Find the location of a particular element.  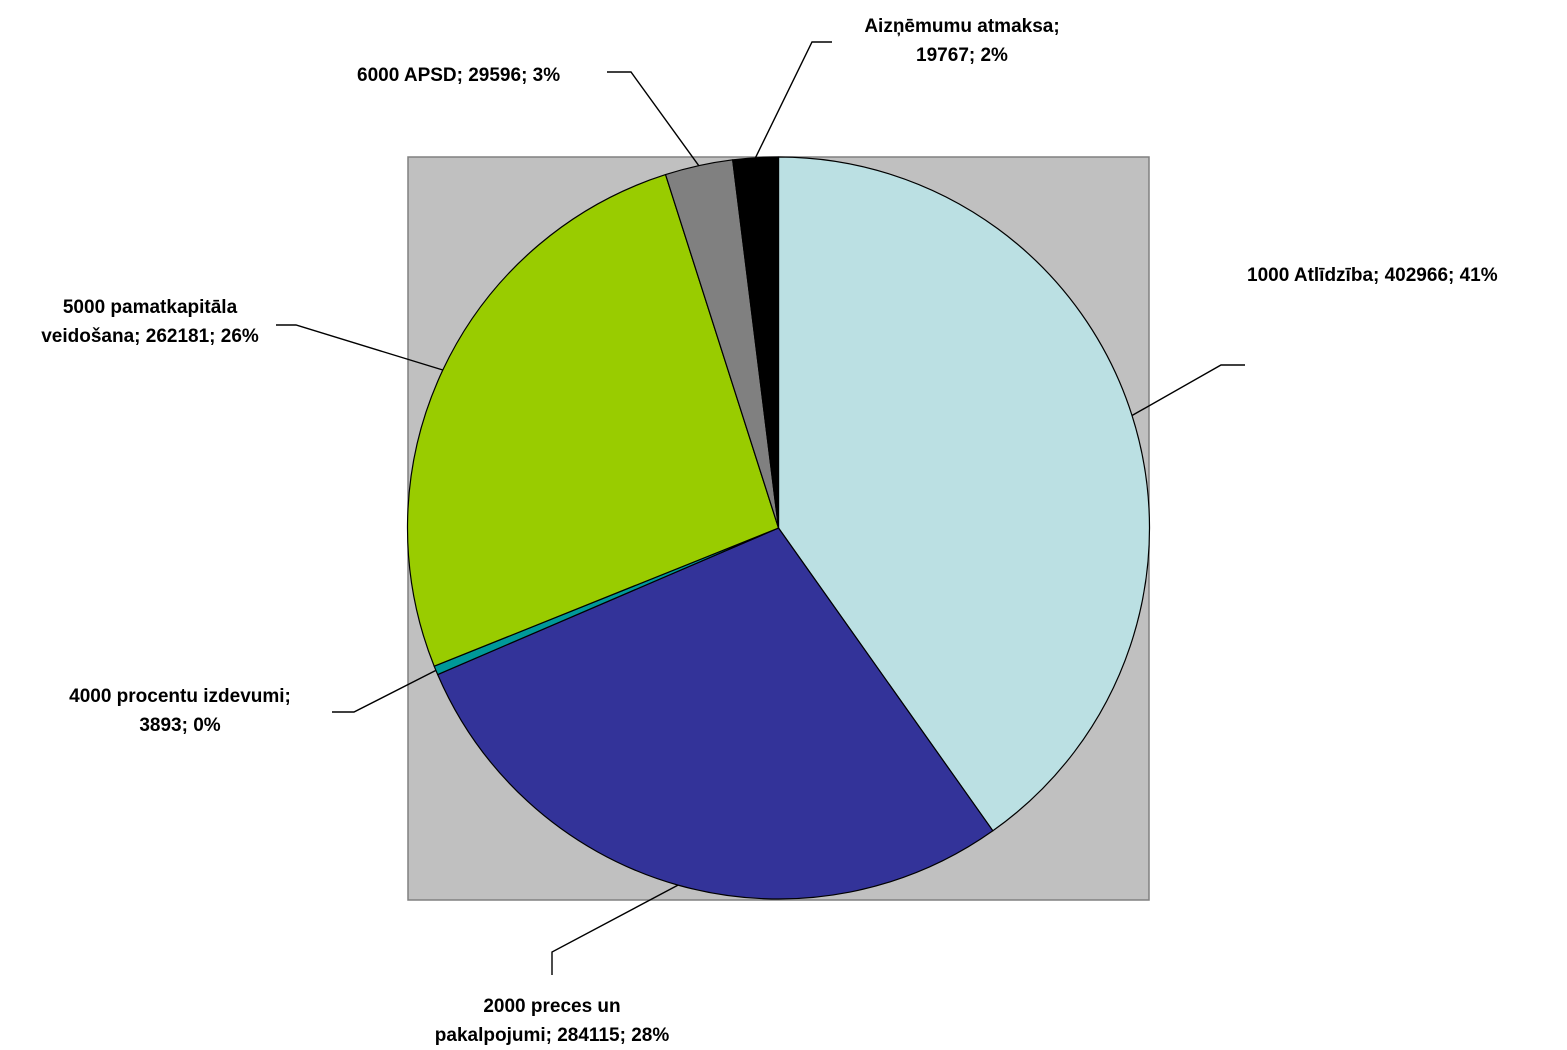

slice-label-procentu-line-2: 3893; 0% is located at coordinates (180, 725).